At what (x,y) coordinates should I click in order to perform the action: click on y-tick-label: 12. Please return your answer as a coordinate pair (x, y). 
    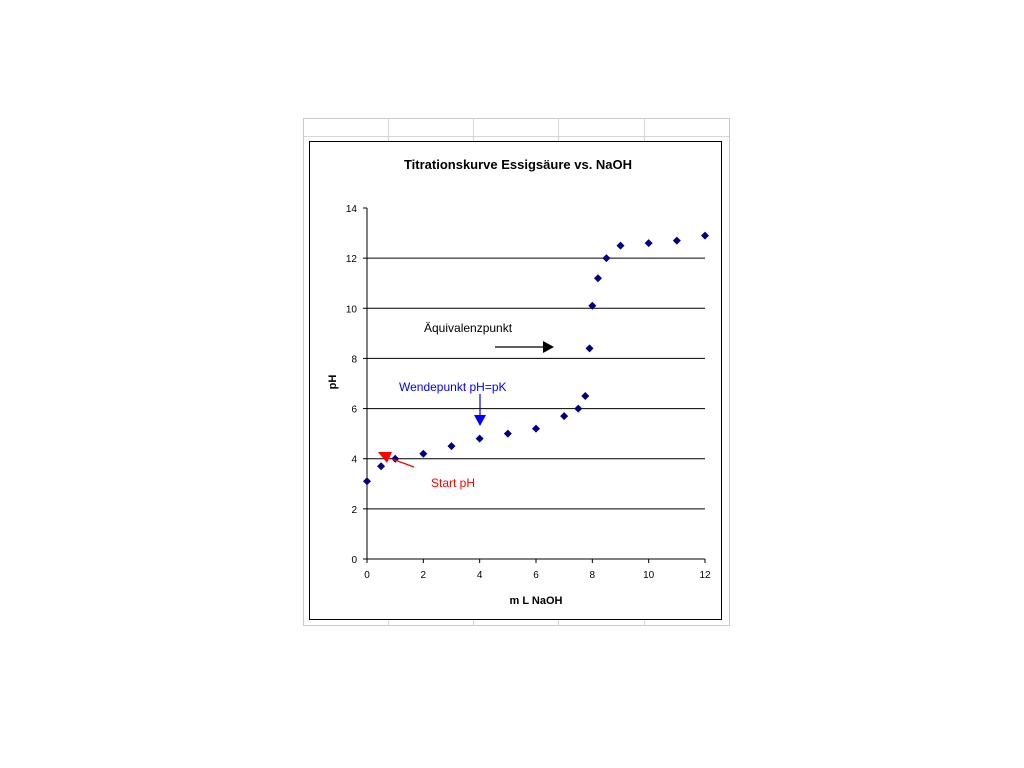
    Looking at the image, I should click on (352, 259).